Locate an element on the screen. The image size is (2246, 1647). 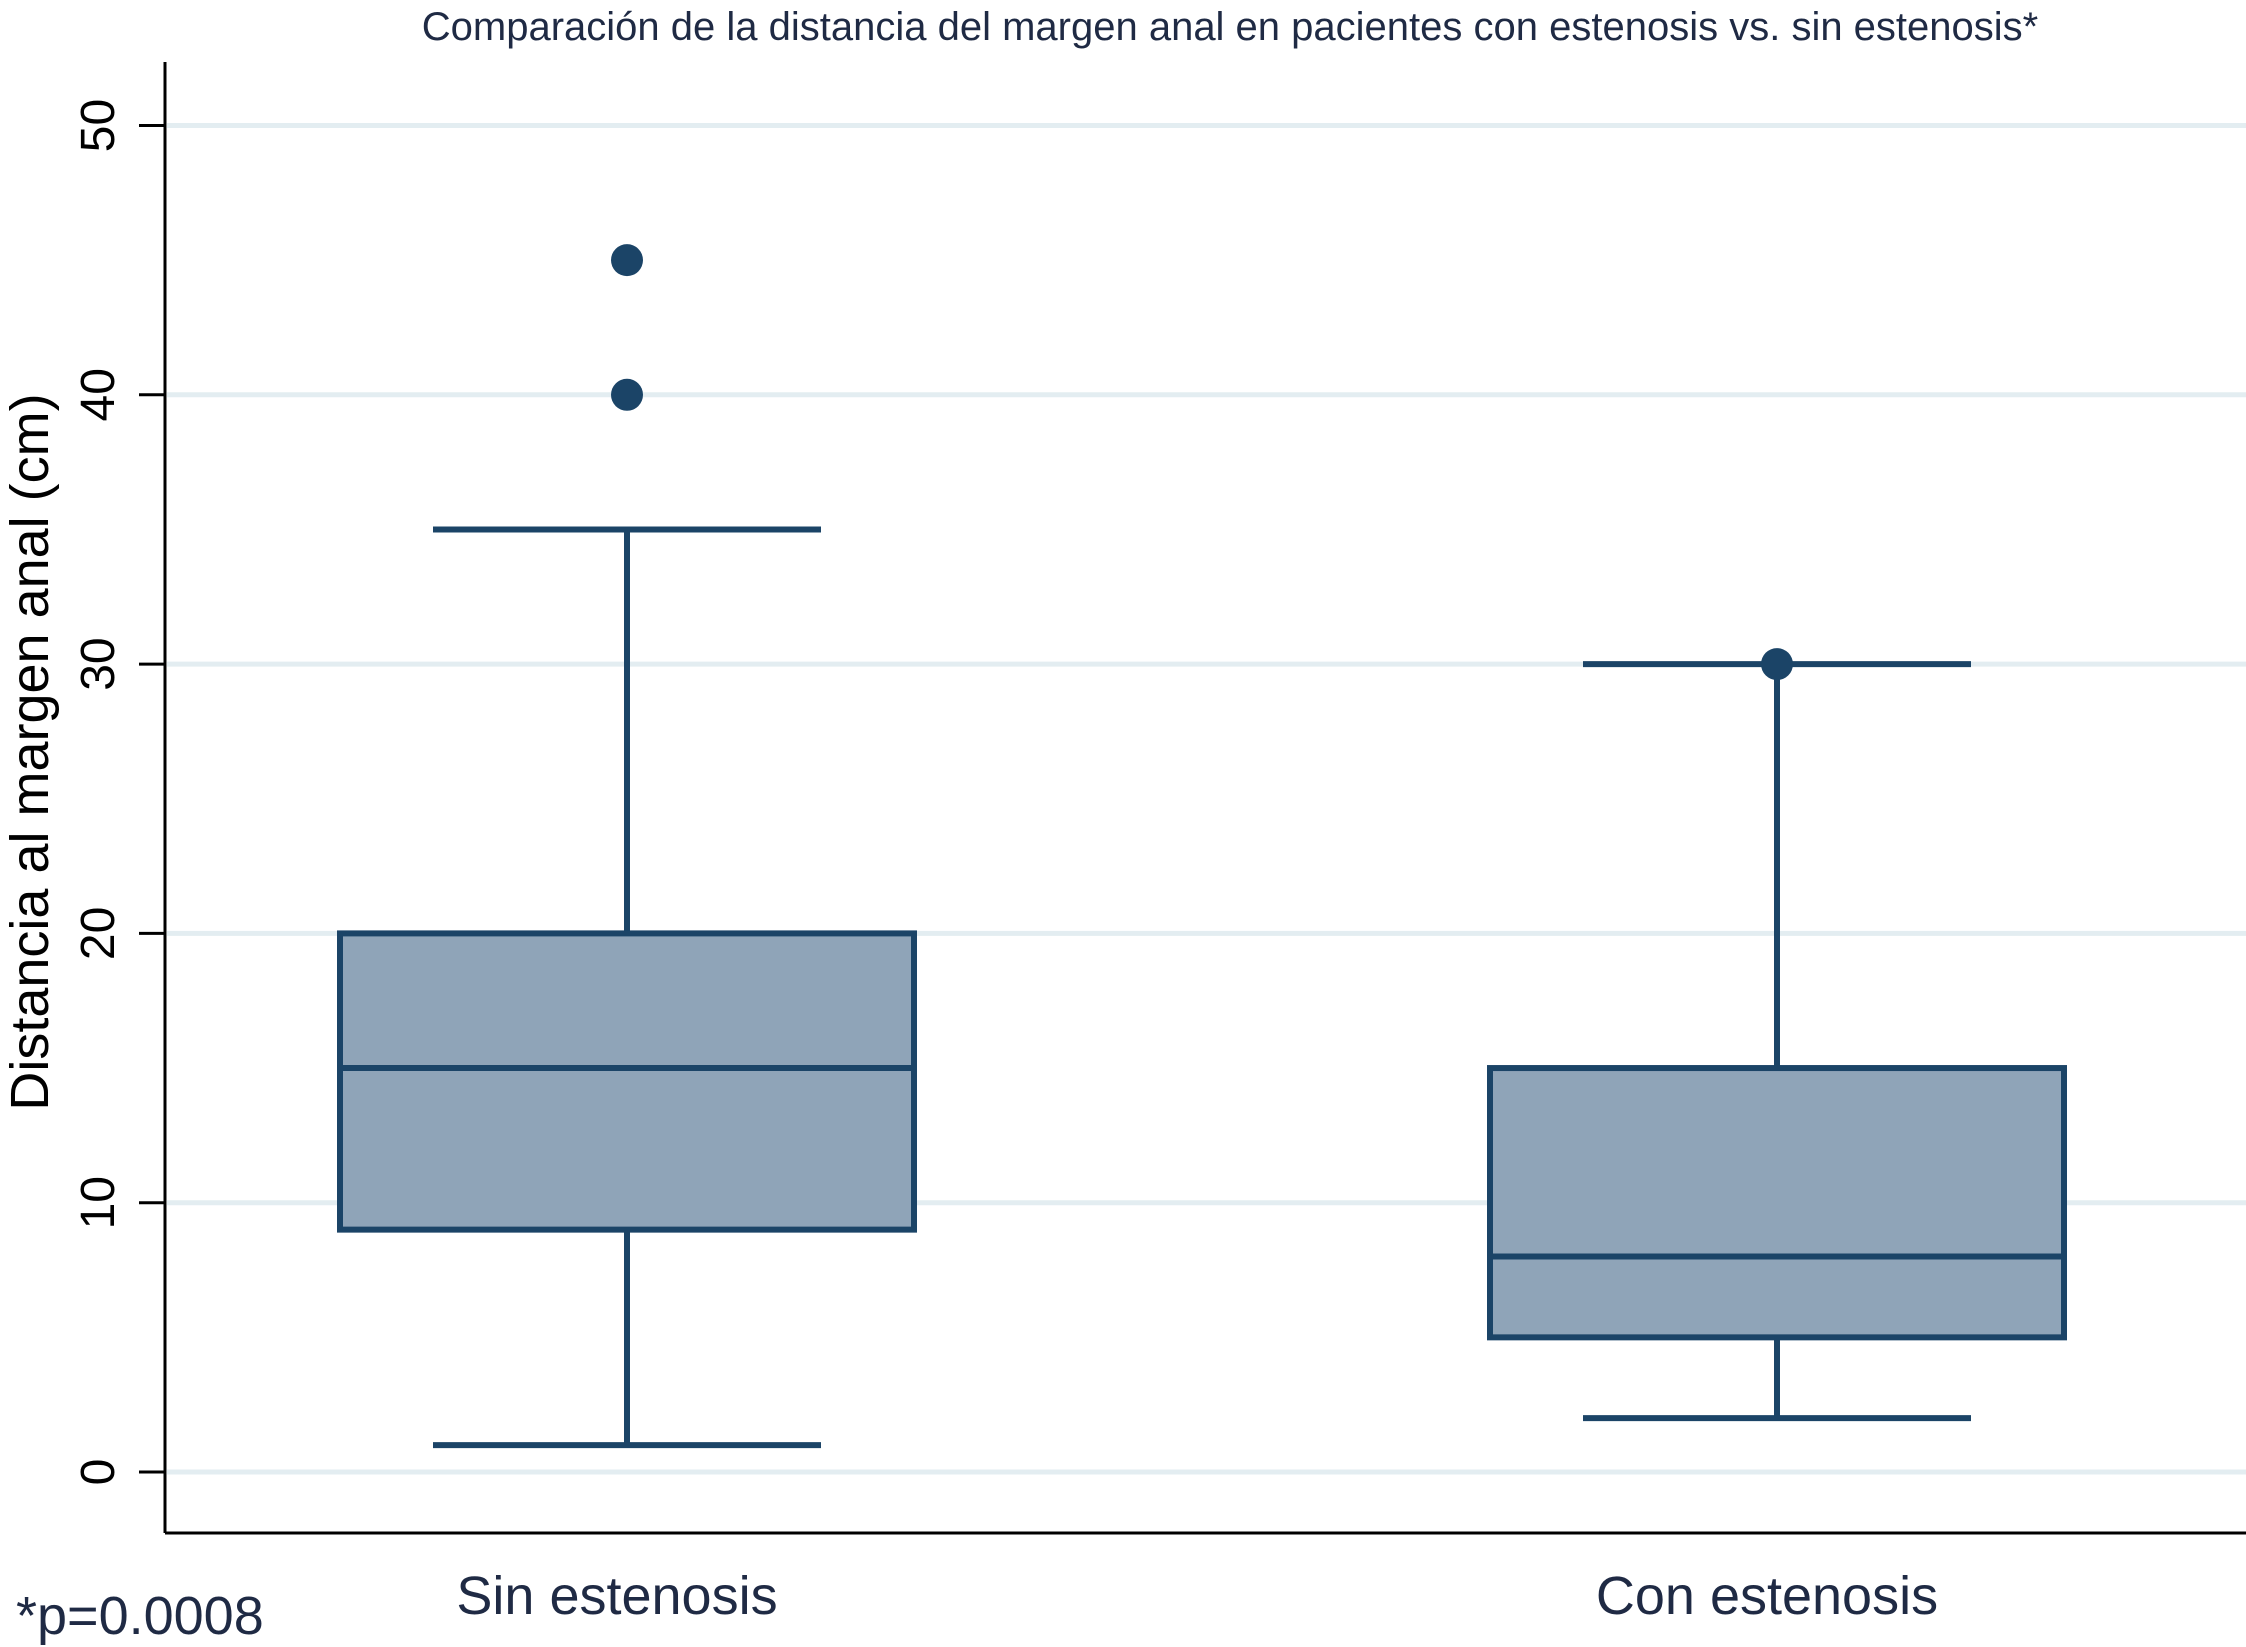
y-tick-label-0: 0 is located at coordinates (98, 1472).